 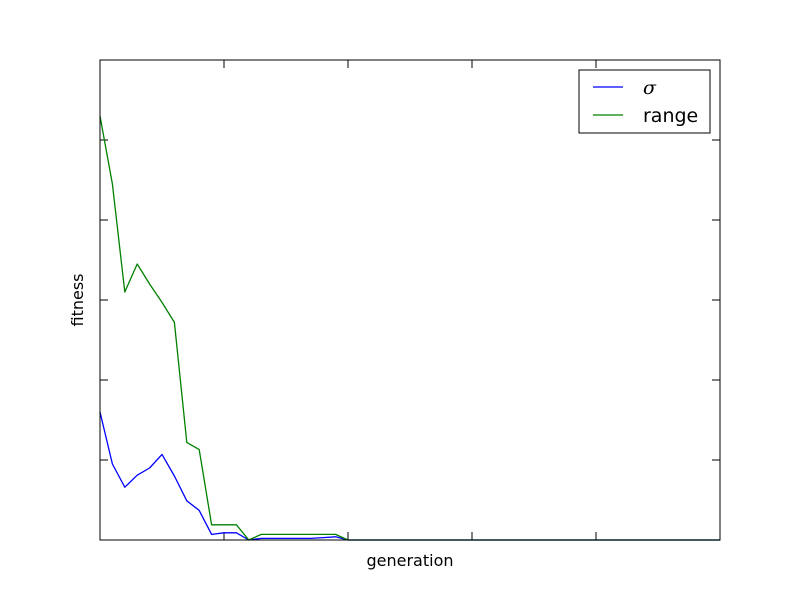 I want to click on legend-label-range: range, so click(x=670, y=116).